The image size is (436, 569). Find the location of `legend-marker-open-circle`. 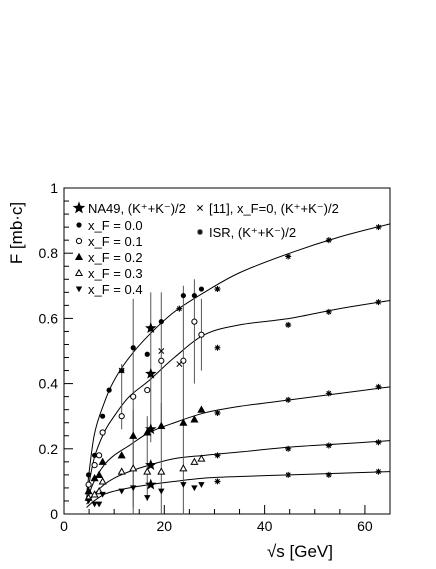

legend-marker-open-circle is located at coordinates (79, 241).